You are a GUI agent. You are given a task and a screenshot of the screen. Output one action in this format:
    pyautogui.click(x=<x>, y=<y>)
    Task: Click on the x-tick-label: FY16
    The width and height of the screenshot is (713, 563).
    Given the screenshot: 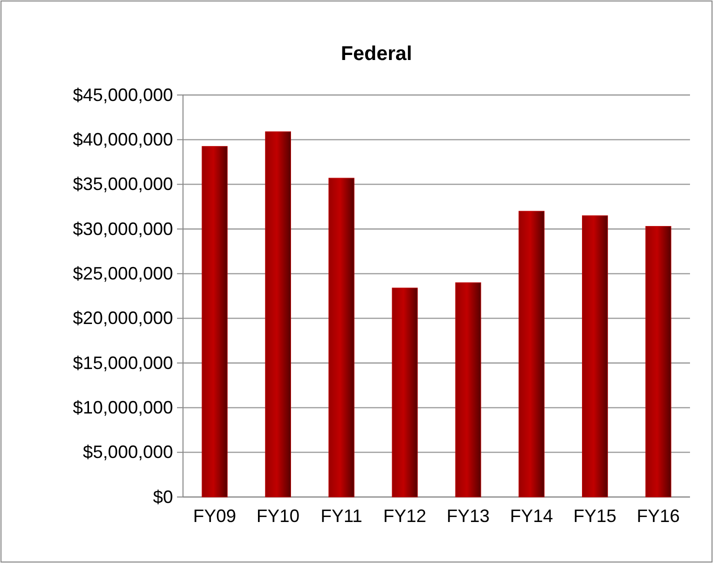 What is the action you would take?
    pyautogui.click(x=658, y=516)
    